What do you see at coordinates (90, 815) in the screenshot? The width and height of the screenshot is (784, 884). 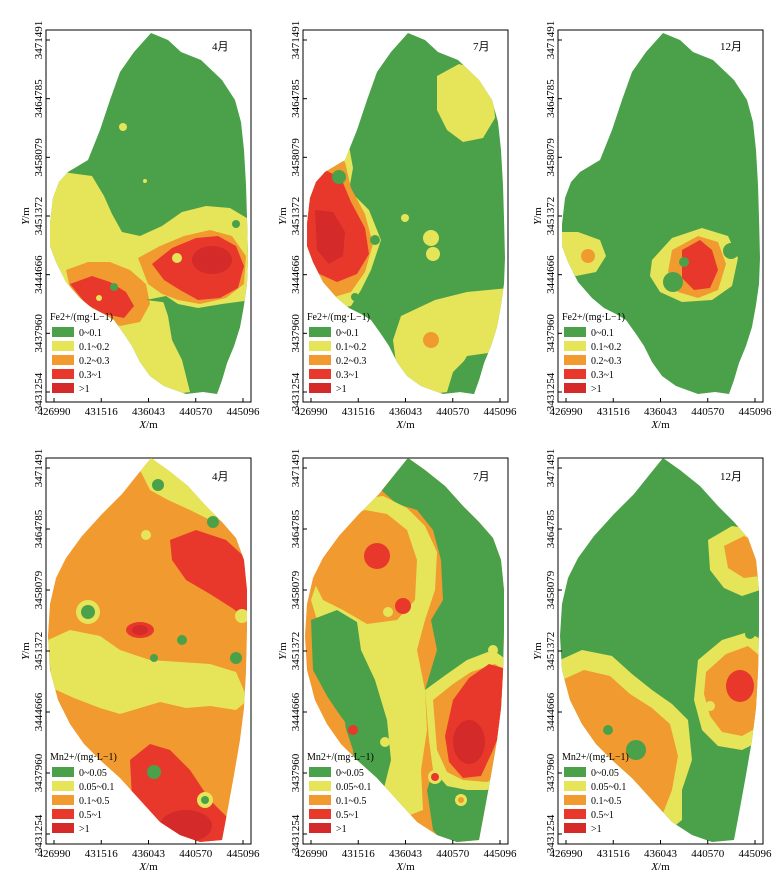 I see `legend-item-label: 0.5~1` at bounding box center [90, 815].